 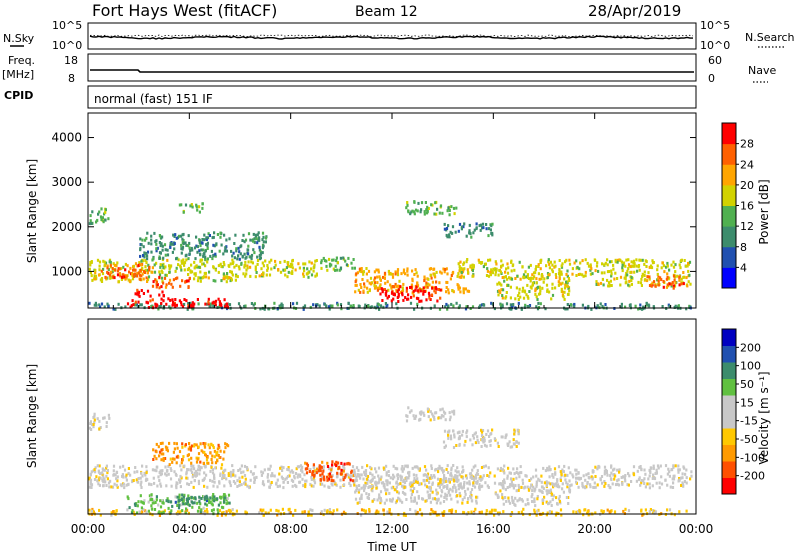 What do you see at coordinates (392, 36) in the screenshot?
I see `nsky-panel-frame` at bounding box center [392, 36].